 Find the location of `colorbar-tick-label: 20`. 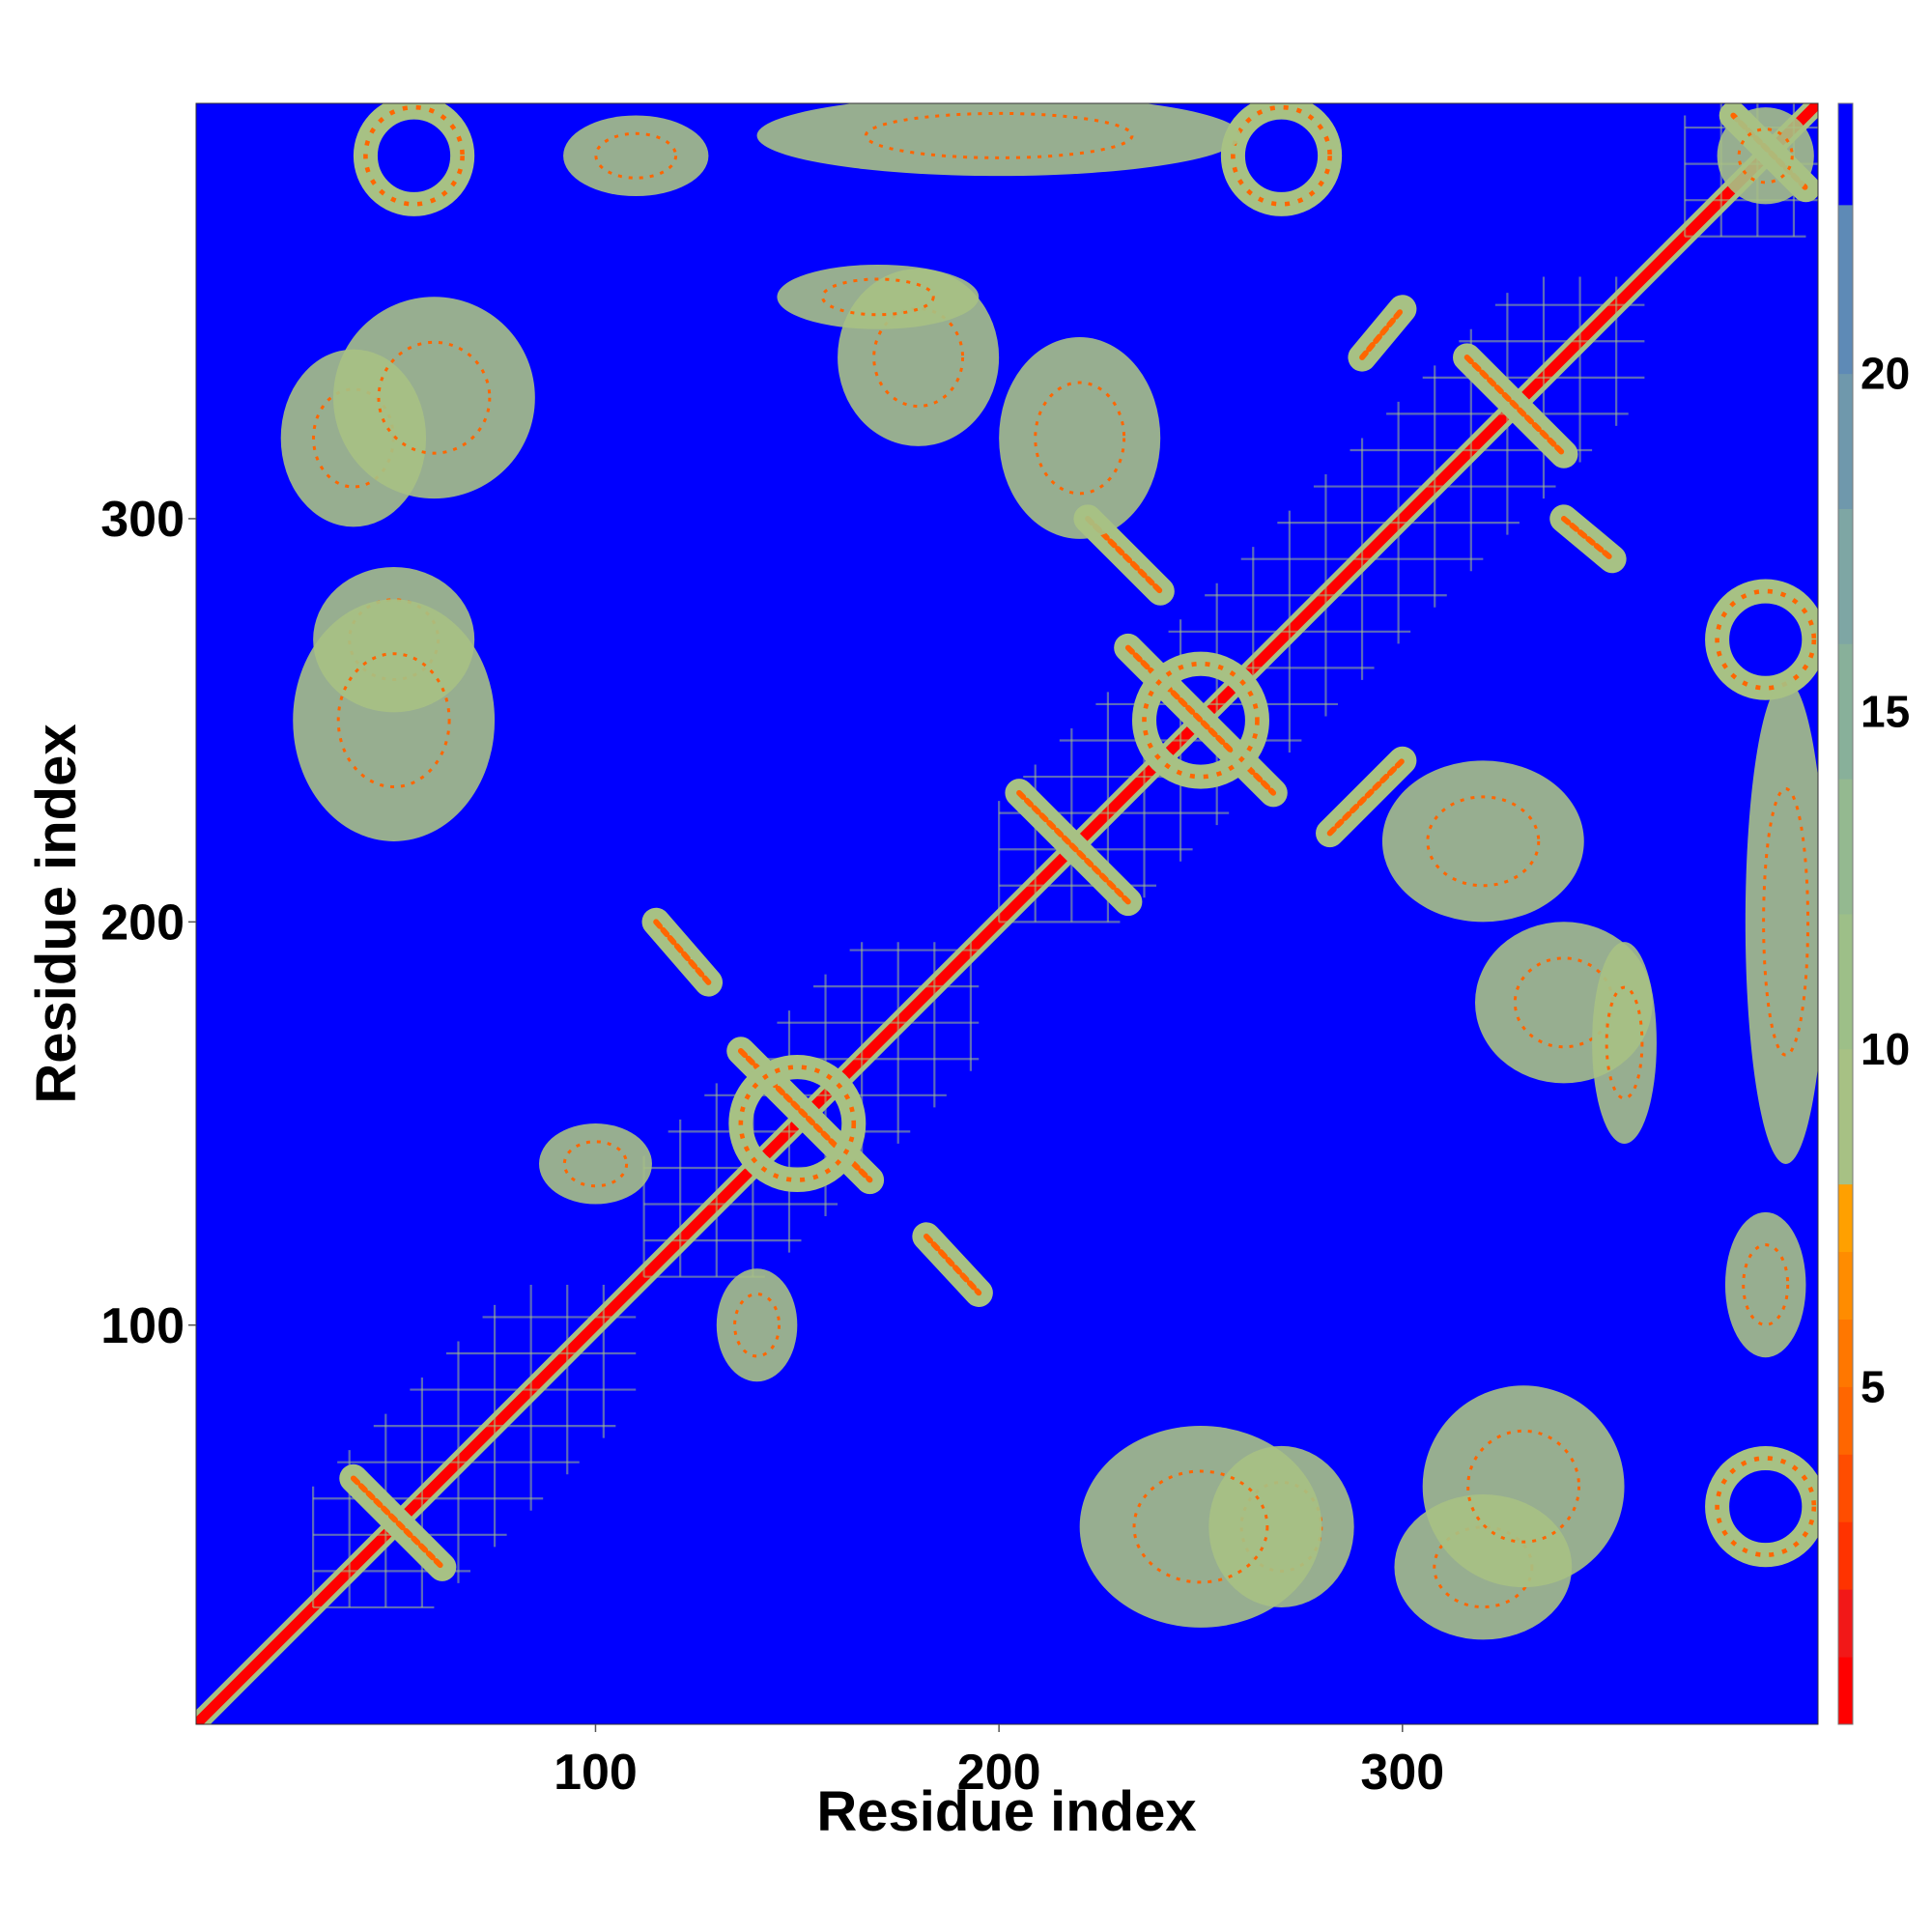

colorbar-tick-label: 20 is located at coordinates (1885, 374).